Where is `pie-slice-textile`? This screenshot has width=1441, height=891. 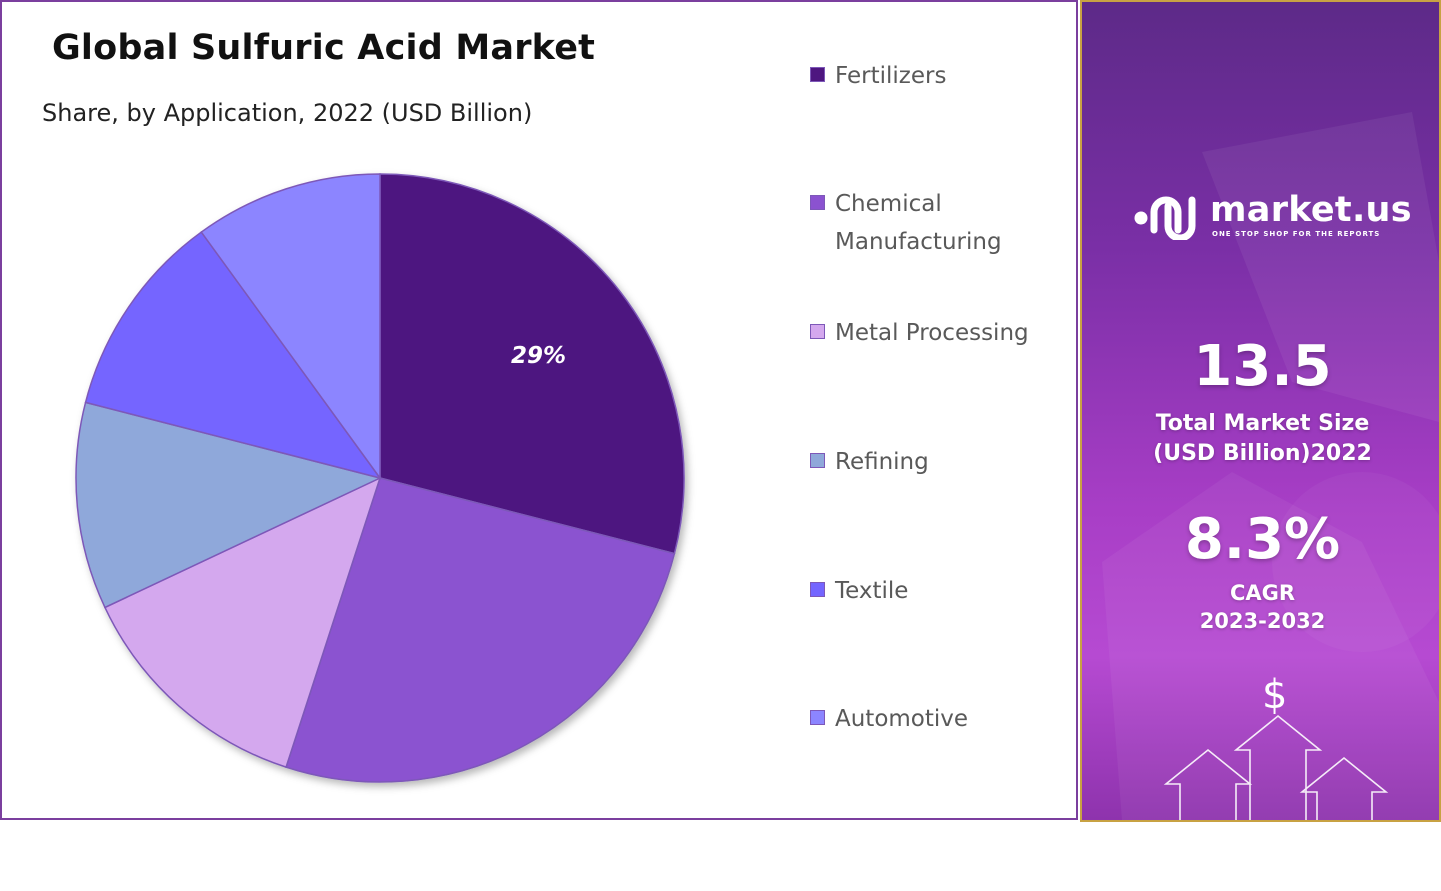 pie-slice-textile is located at coordinates (233, 355).